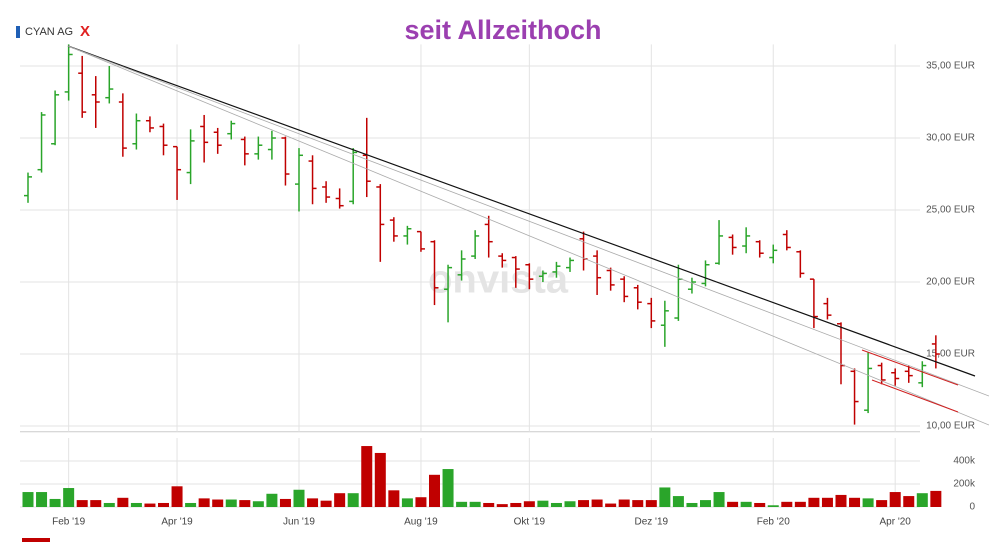 Image resolution: width=989 pixels, height=542 pixels. What do you see at coordinates (896, 522) in the screenshot?
I see `x-tick-label: Apr '20` at bounding box center [896, 522].